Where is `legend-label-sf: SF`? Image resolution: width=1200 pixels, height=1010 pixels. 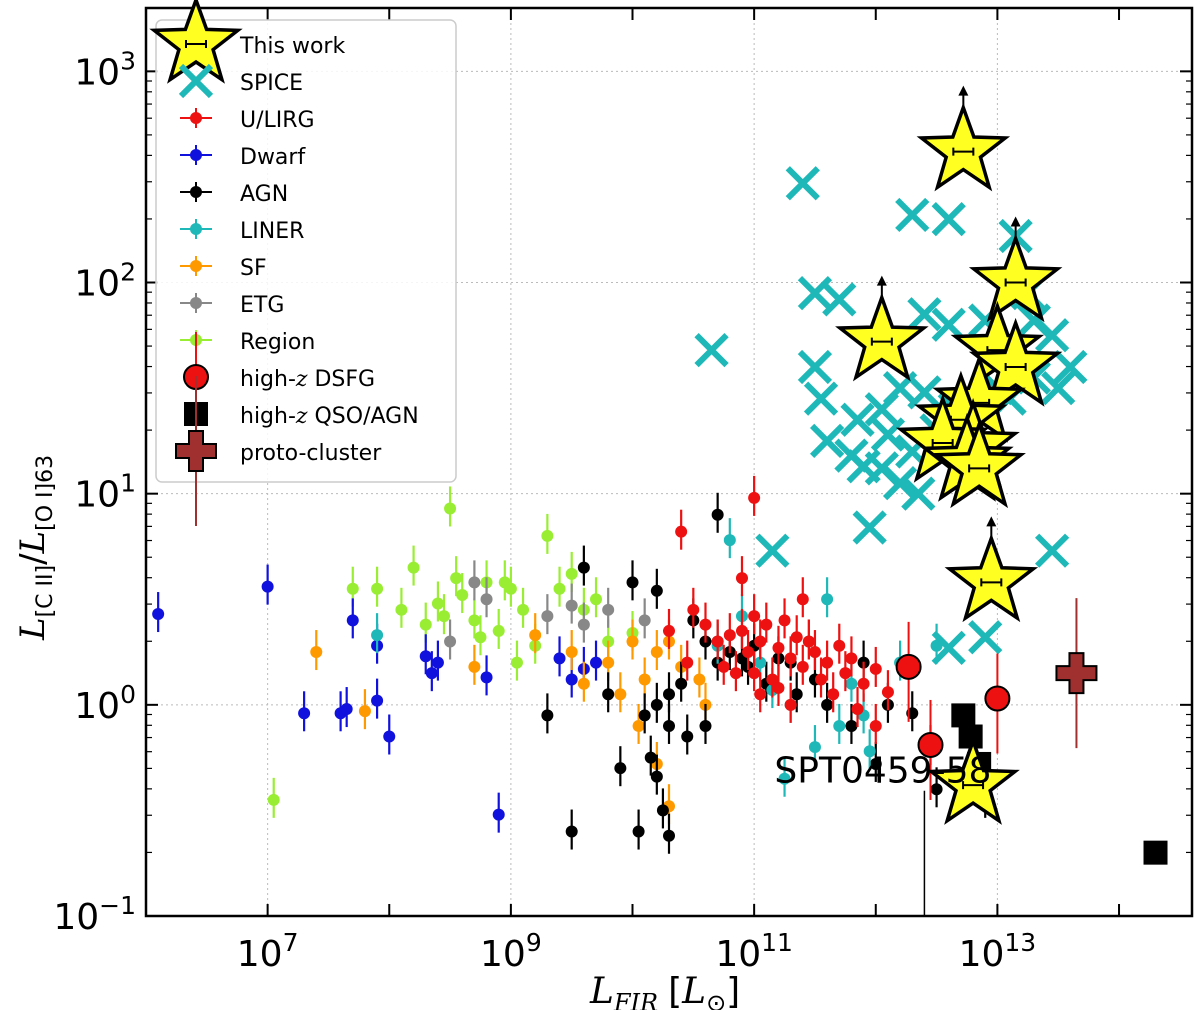
legend-label-sf: SF is located at coordinates (253, 268).